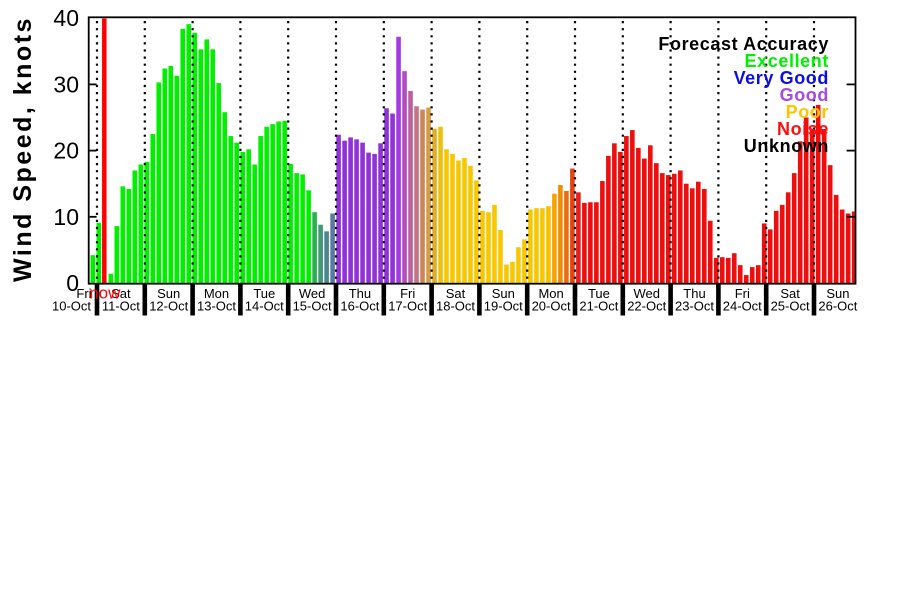  What do you see at coordinates (781, 78) in the screenshot?
I see `svg-text: Very Good` at bounding box center [781, 78].